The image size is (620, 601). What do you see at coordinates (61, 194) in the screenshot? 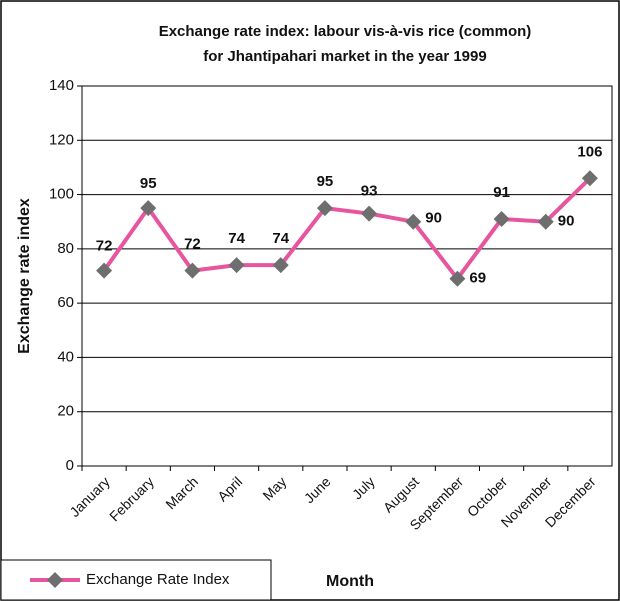
I see `y-tick-label: 100` at bounding box center [61, 194].